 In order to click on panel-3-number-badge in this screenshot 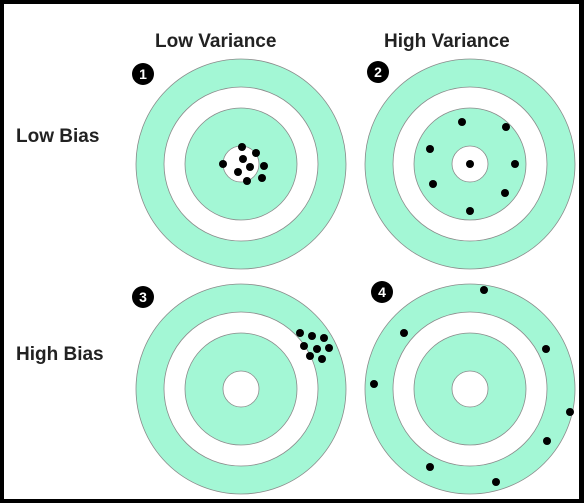, I will do `click(143, 297)`.